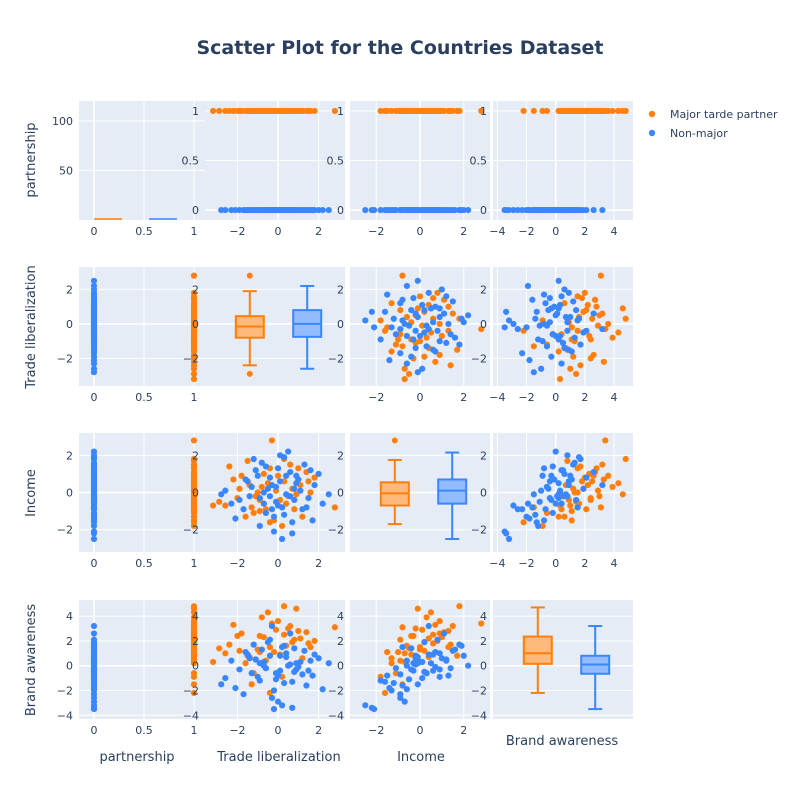 This screenshot has width=800, height=800. Describe the element at coordinates (409, 668) in the screenshot. I see `cell-brand-awareness-vs-income: −2 0 2 −4 −2 0 2 4` at that location.